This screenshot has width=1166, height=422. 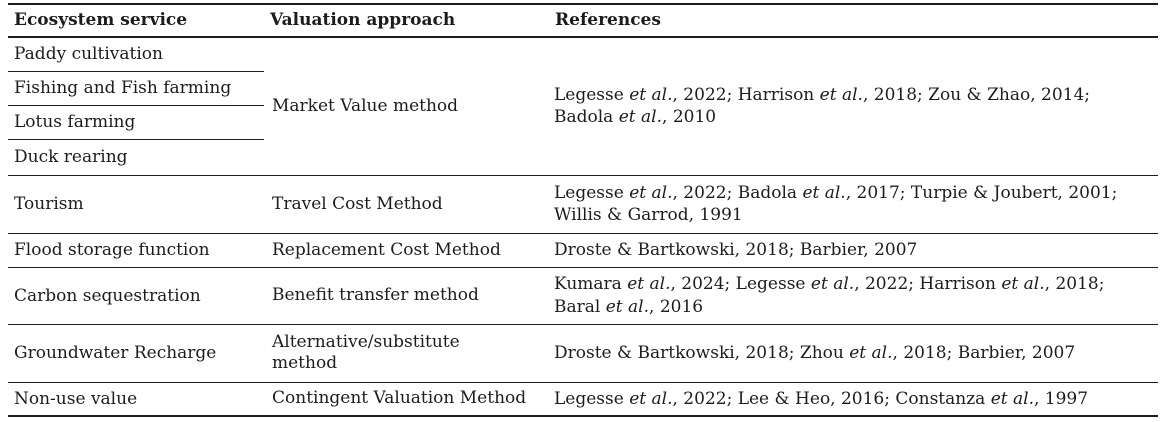 What do you see at coordinates (583, 88) in the screenshot?
I see `table-row: Fishing and Fish farming` at bounding box center [583, 88].